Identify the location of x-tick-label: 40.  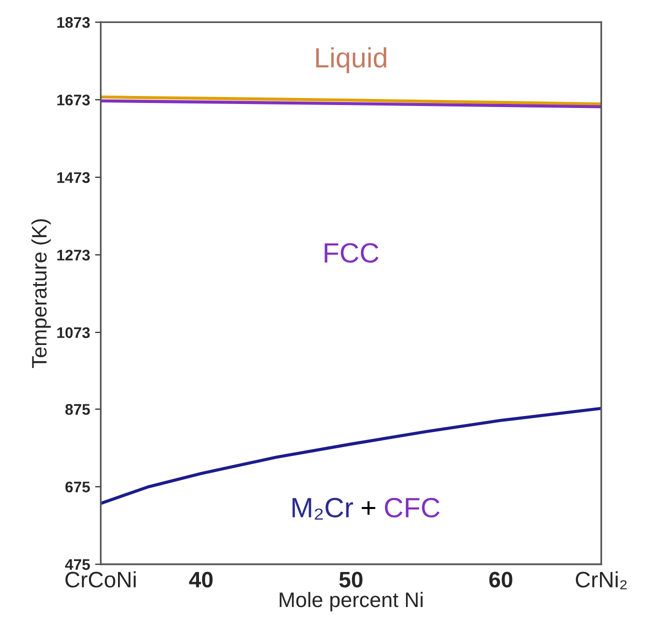
(201, 580).